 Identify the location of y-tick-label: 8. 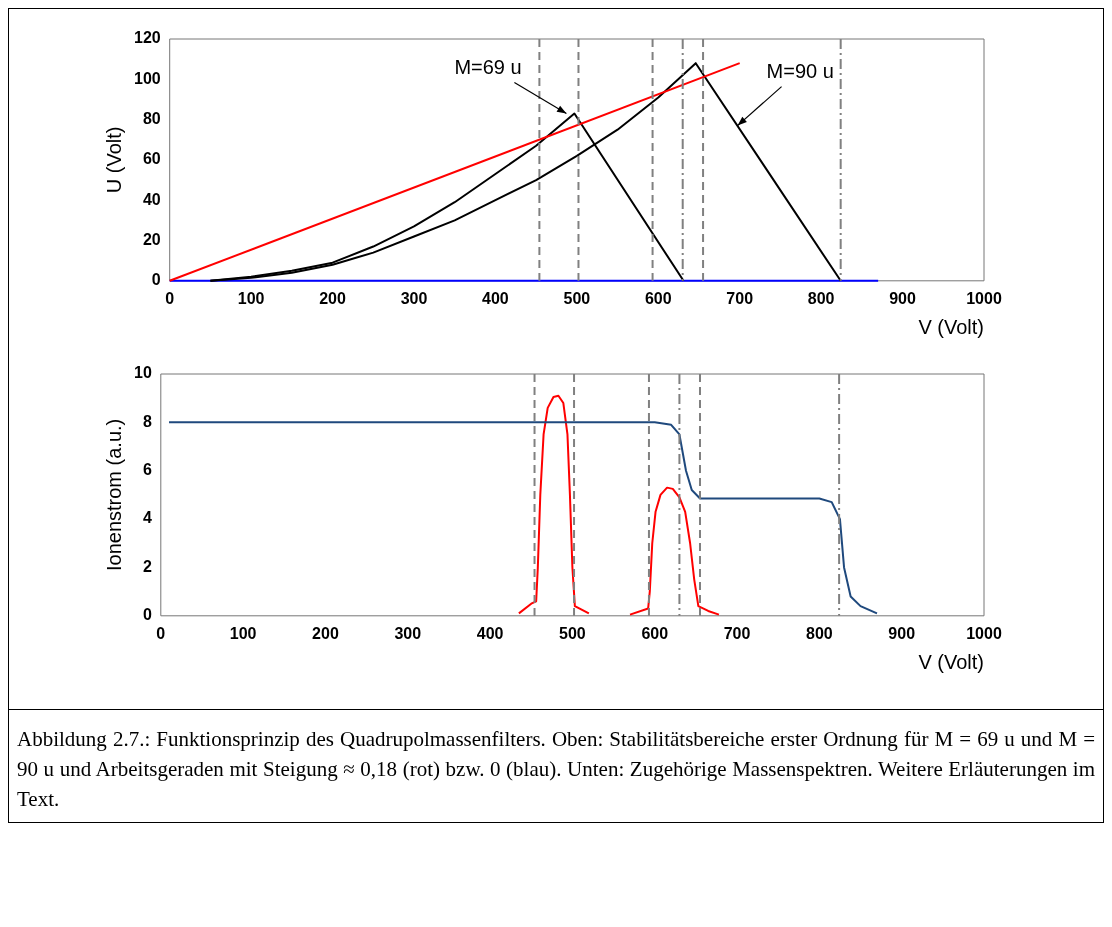
(147, 421).